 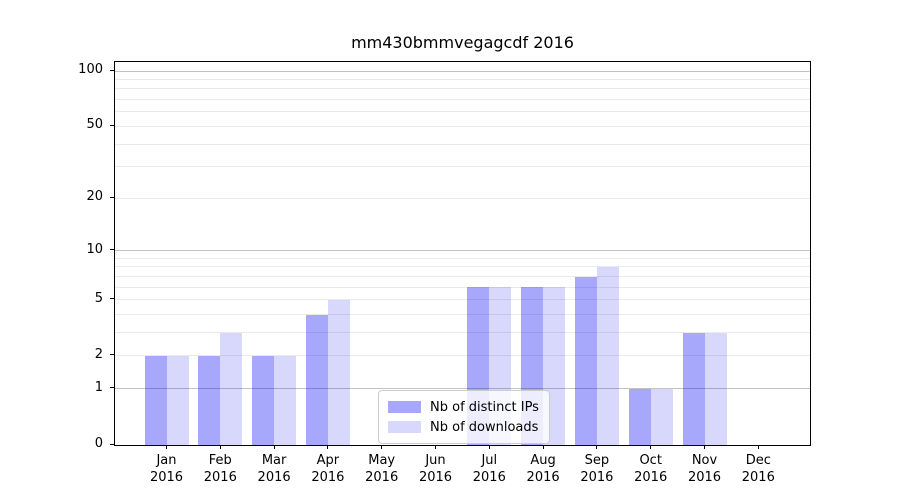 I want to click on y-tick-label-0: 0, so click(x=98, y=443).